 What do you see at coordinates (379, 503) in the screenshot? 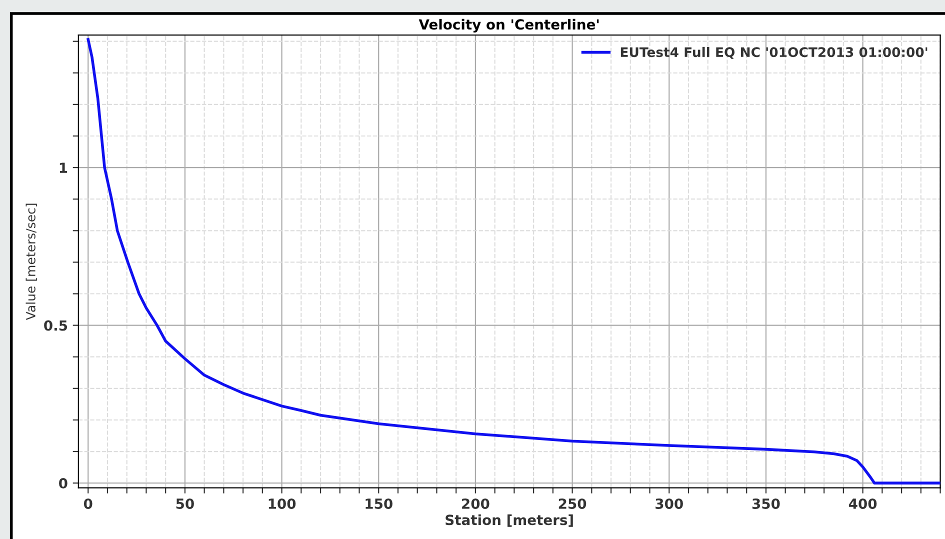
I see `x-tick-label: 150` at bounding box center [379, 503].